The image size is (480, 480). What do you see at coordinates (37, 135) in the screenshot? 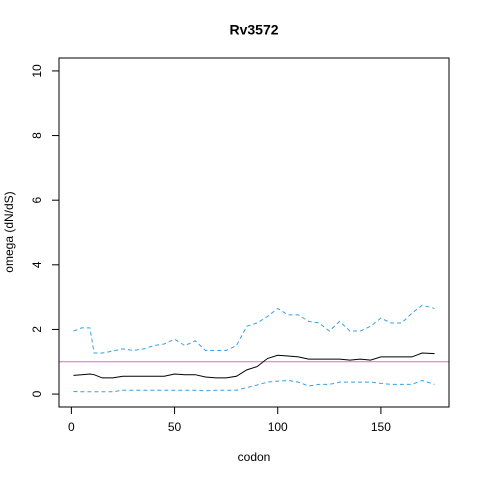
I see `y-tick-label: 8` at bounding box center [37, 135].